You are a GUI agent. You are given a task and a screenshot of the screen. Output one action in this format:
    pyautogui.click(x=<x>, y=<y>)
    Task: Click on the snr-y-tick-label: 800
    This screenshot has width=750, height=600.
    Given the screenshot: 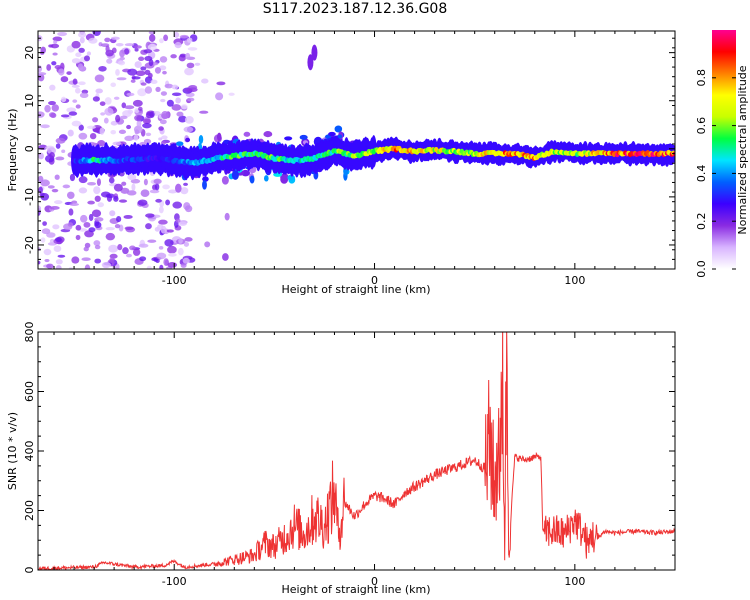 What is the action you would take?
    pyautogui.click(x=29, y=332)
    